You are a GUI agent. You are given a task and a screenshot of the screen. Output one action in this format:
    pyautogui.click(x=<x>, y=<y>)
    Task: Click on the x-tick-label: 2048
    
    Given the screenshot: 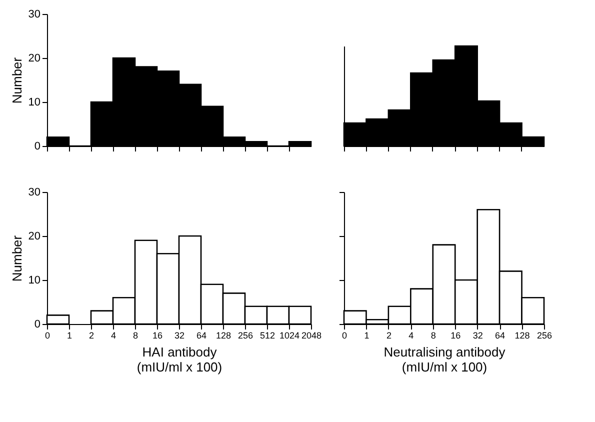 What is the action you would take?
    pyautogui.click(x=311, y=335)
    